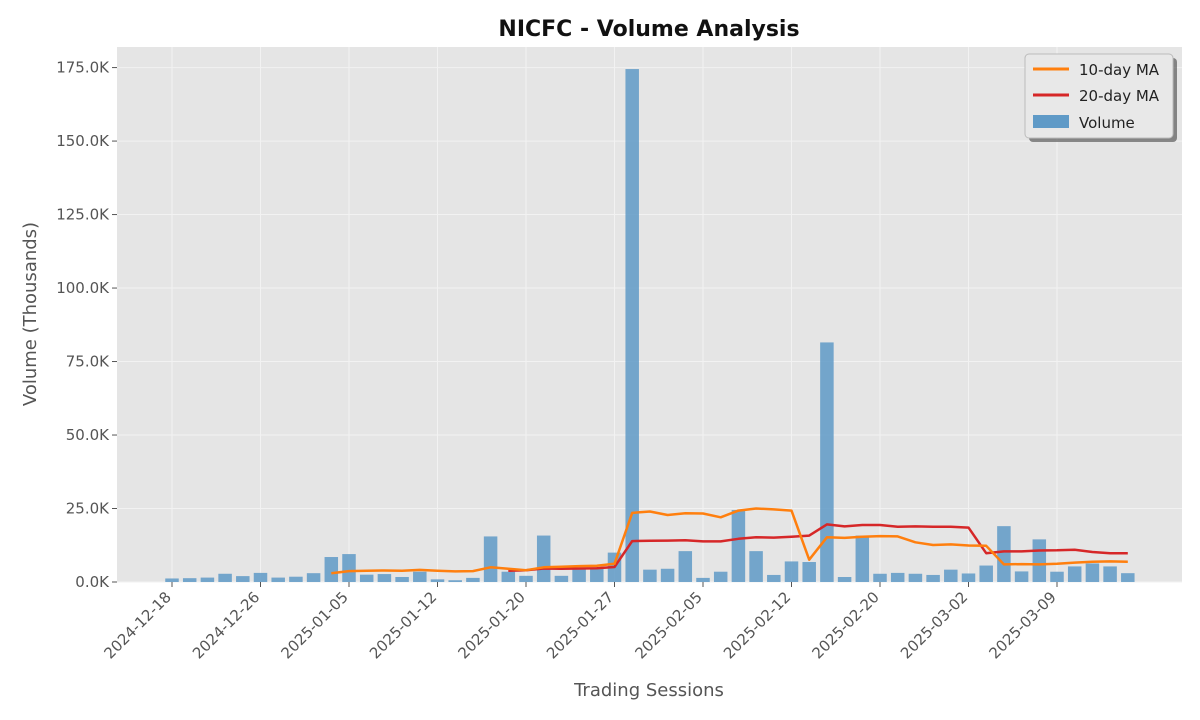  Describe the element at coordinates (648, 690) in the screenshot. I see `x-axis-label: Trading Sessions` at that location.